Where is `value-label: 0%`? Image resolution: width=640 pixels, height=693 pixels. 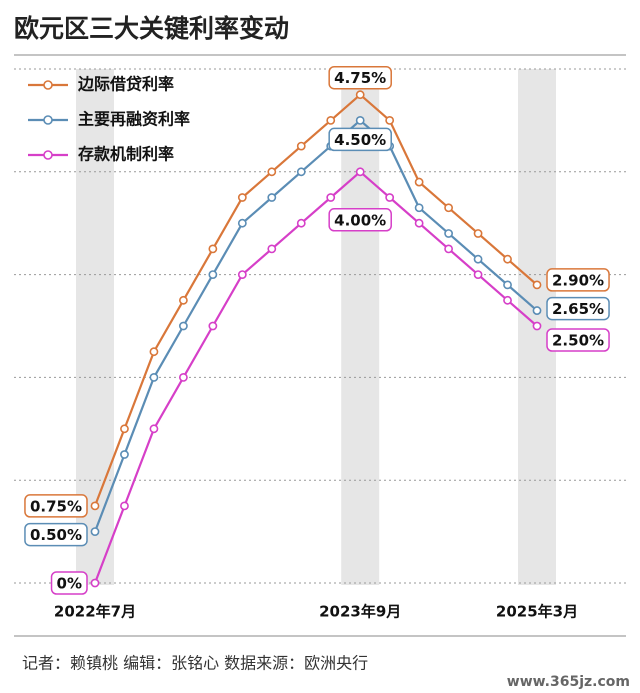 value-label: 0% is located at coordinates (69, 583).